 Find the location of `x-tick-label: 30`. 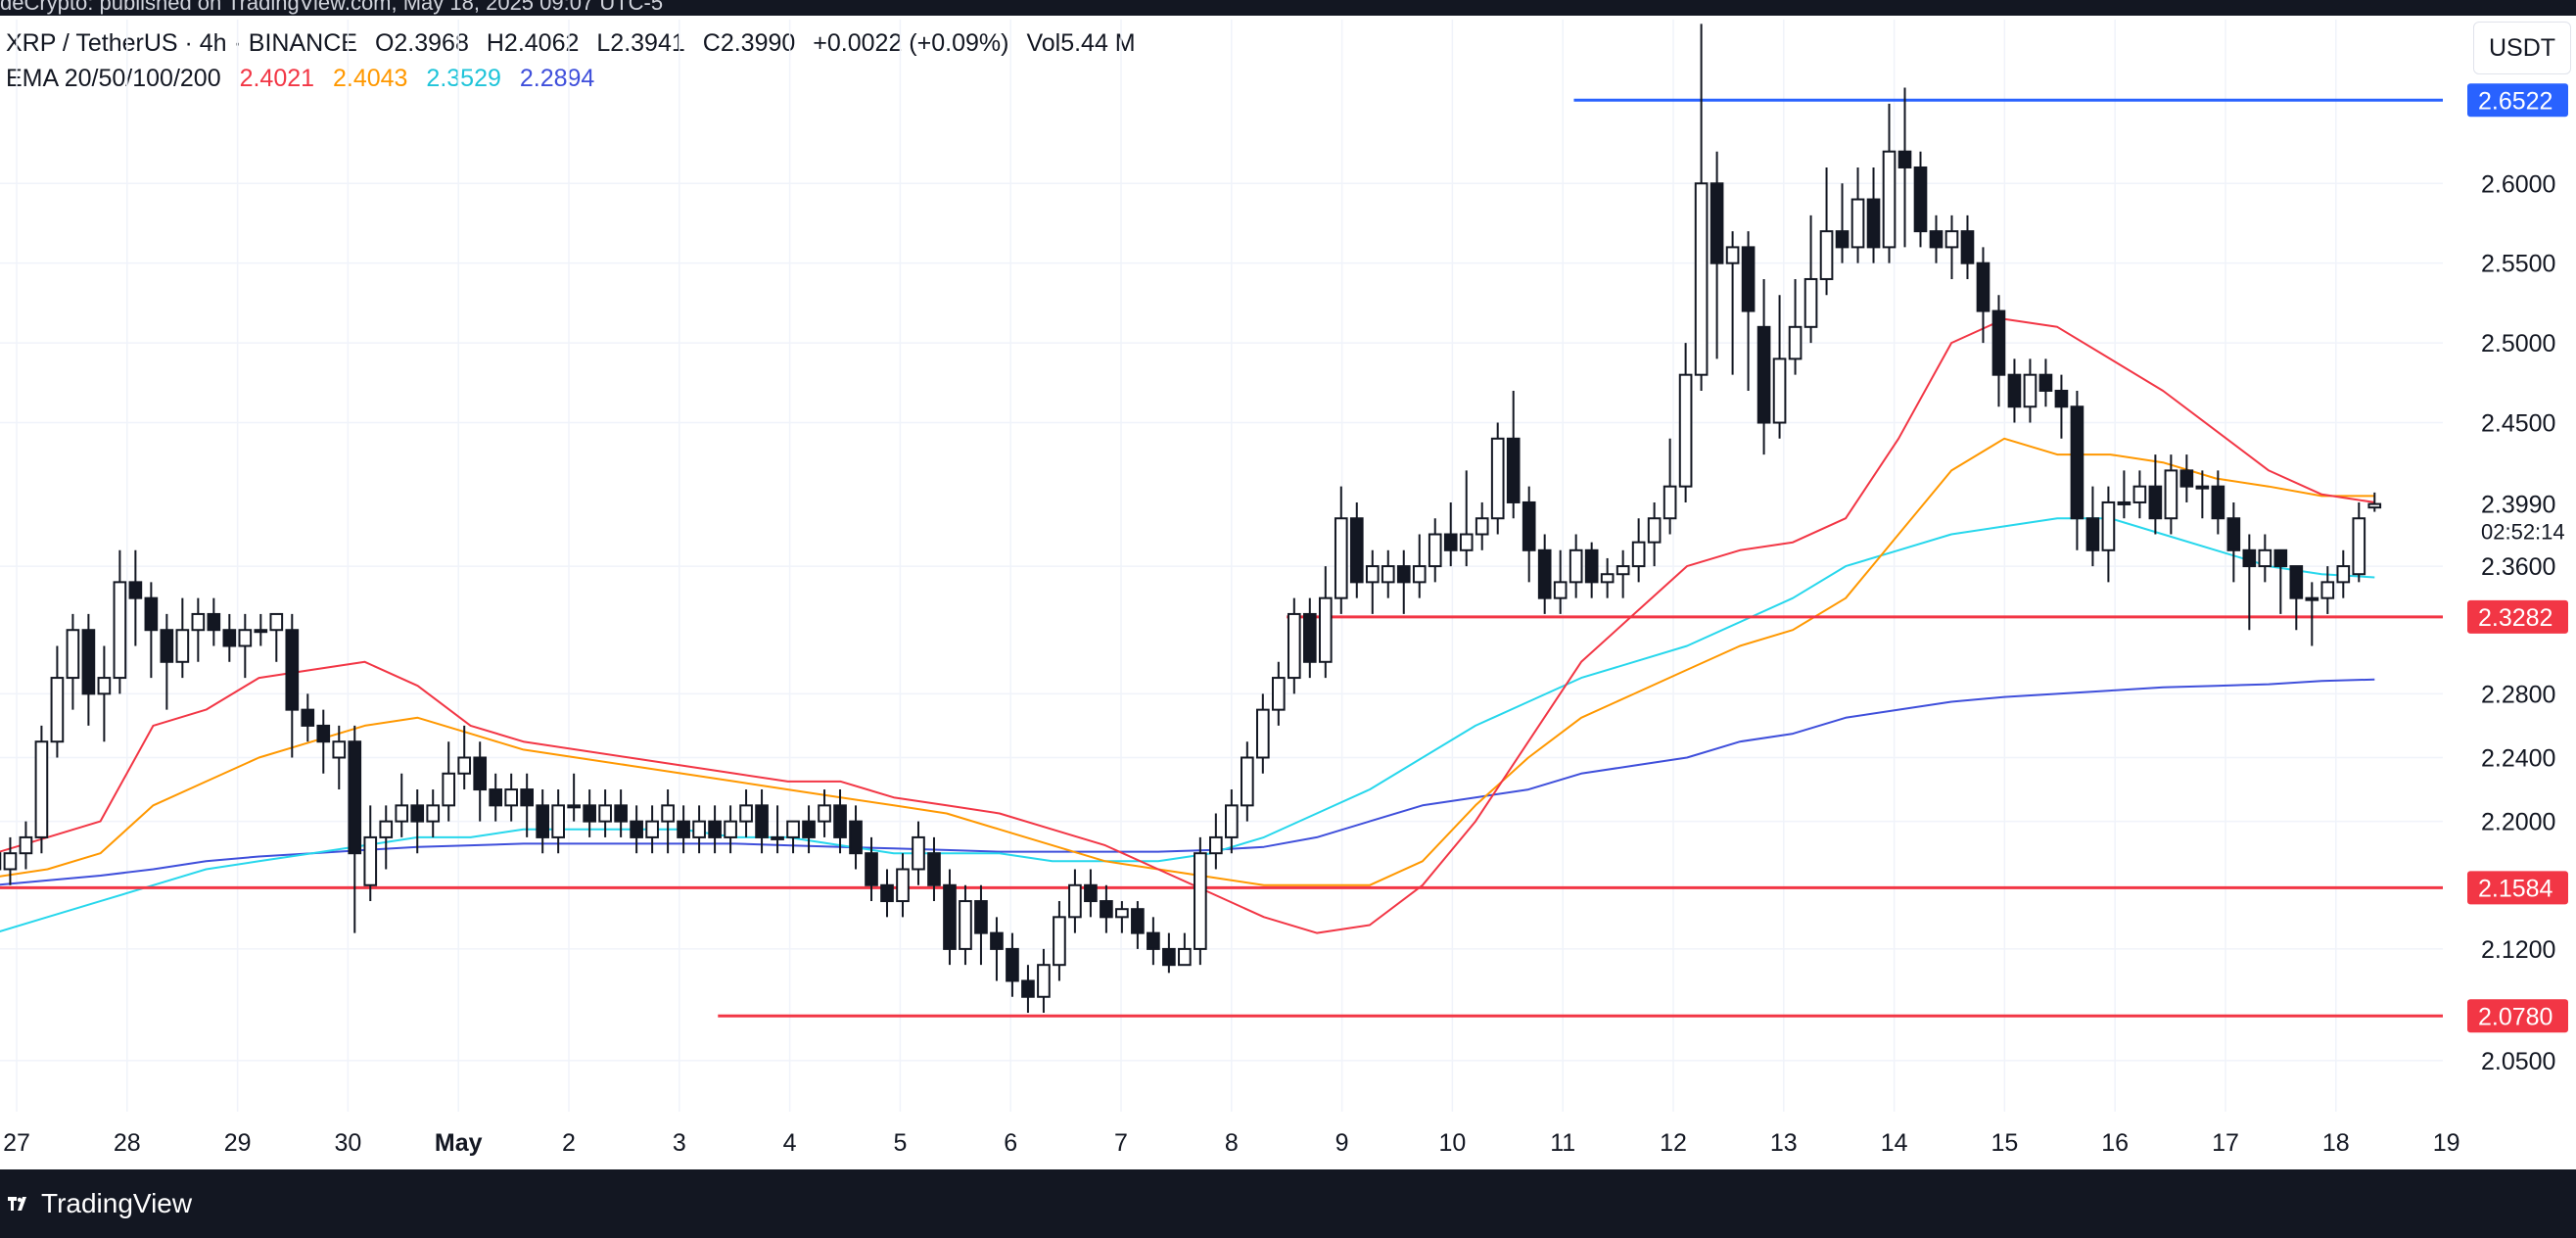

x-tick-label: 30 is located at coordinates (347, 1143).